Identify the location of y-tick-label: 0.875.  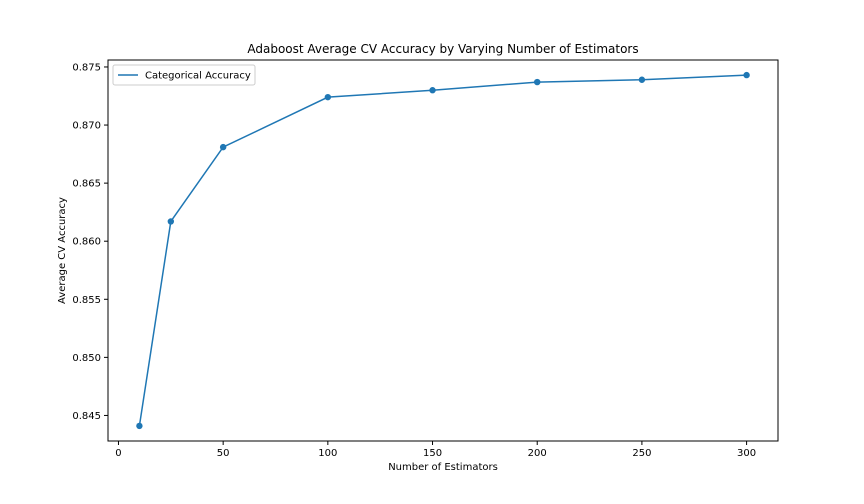
(86, 67).